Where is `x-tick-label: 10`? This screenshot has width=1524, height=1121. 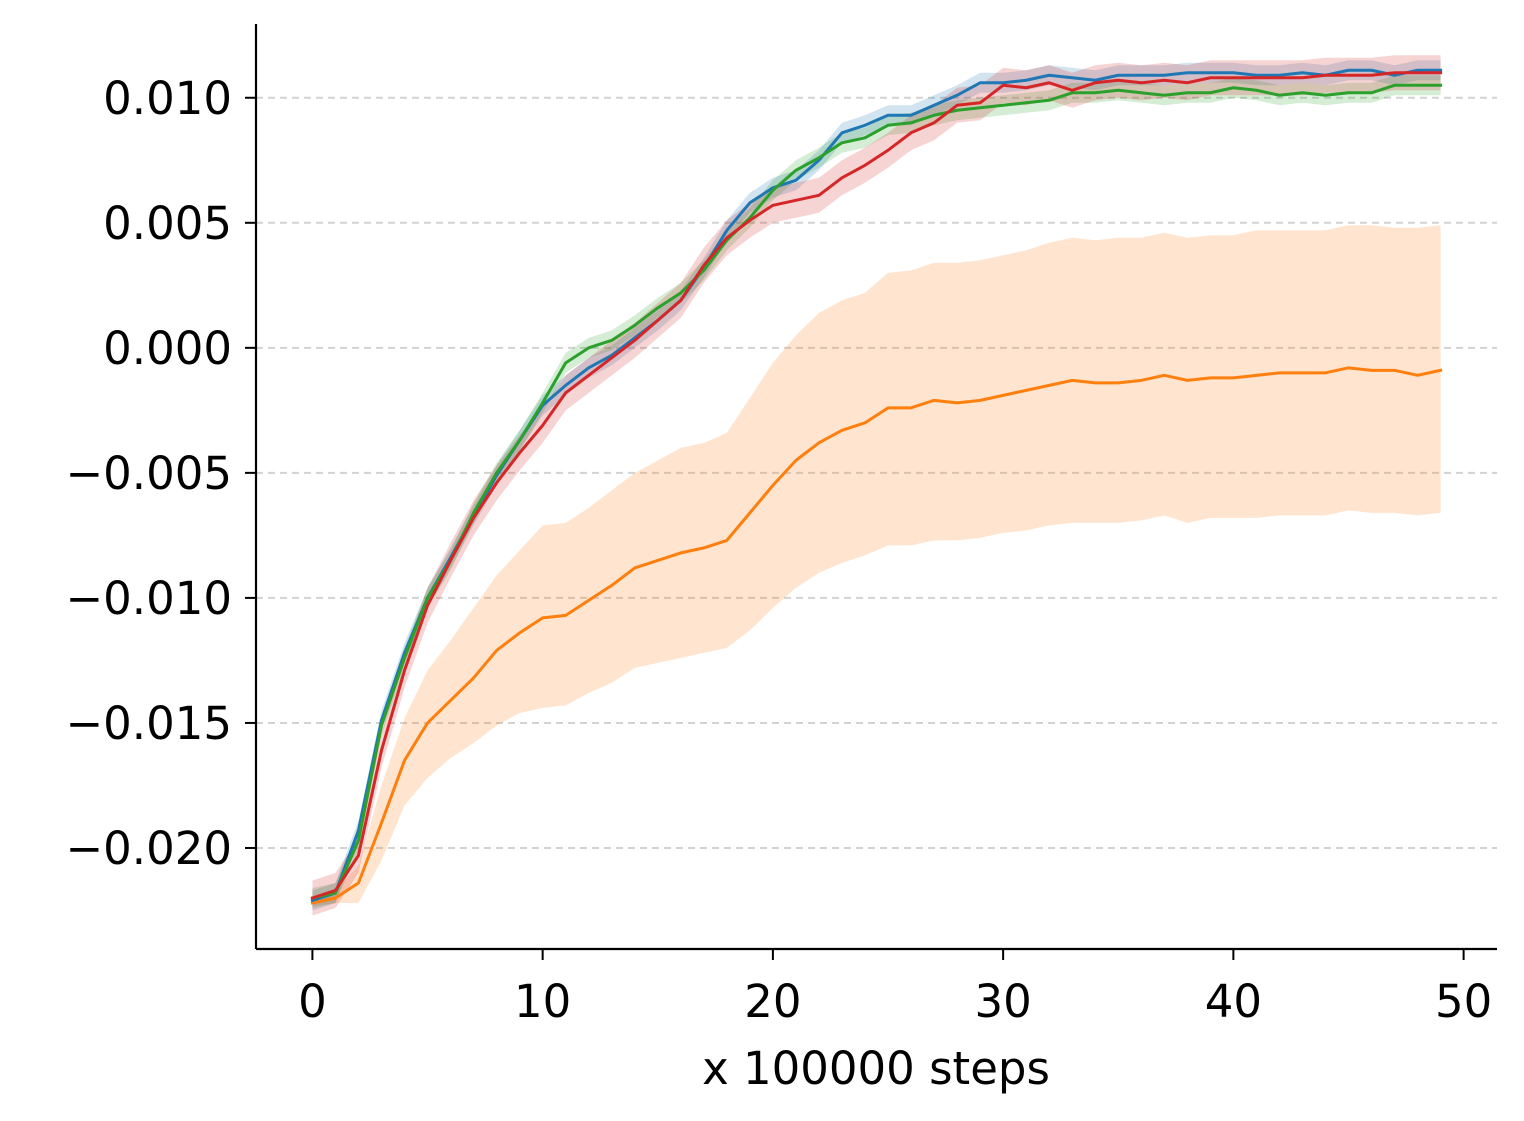 x-tick-label: 10 is located at coordinates (542, 1001).